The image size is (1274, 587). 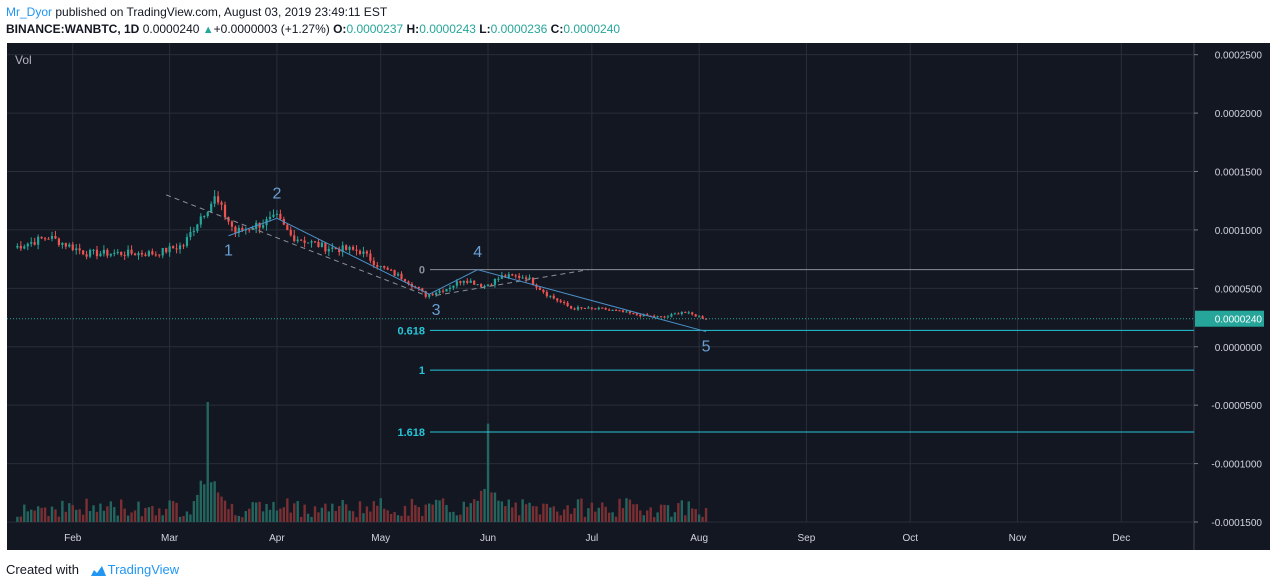 I want to click on wave-label: 4, so click(x=477, y=252).